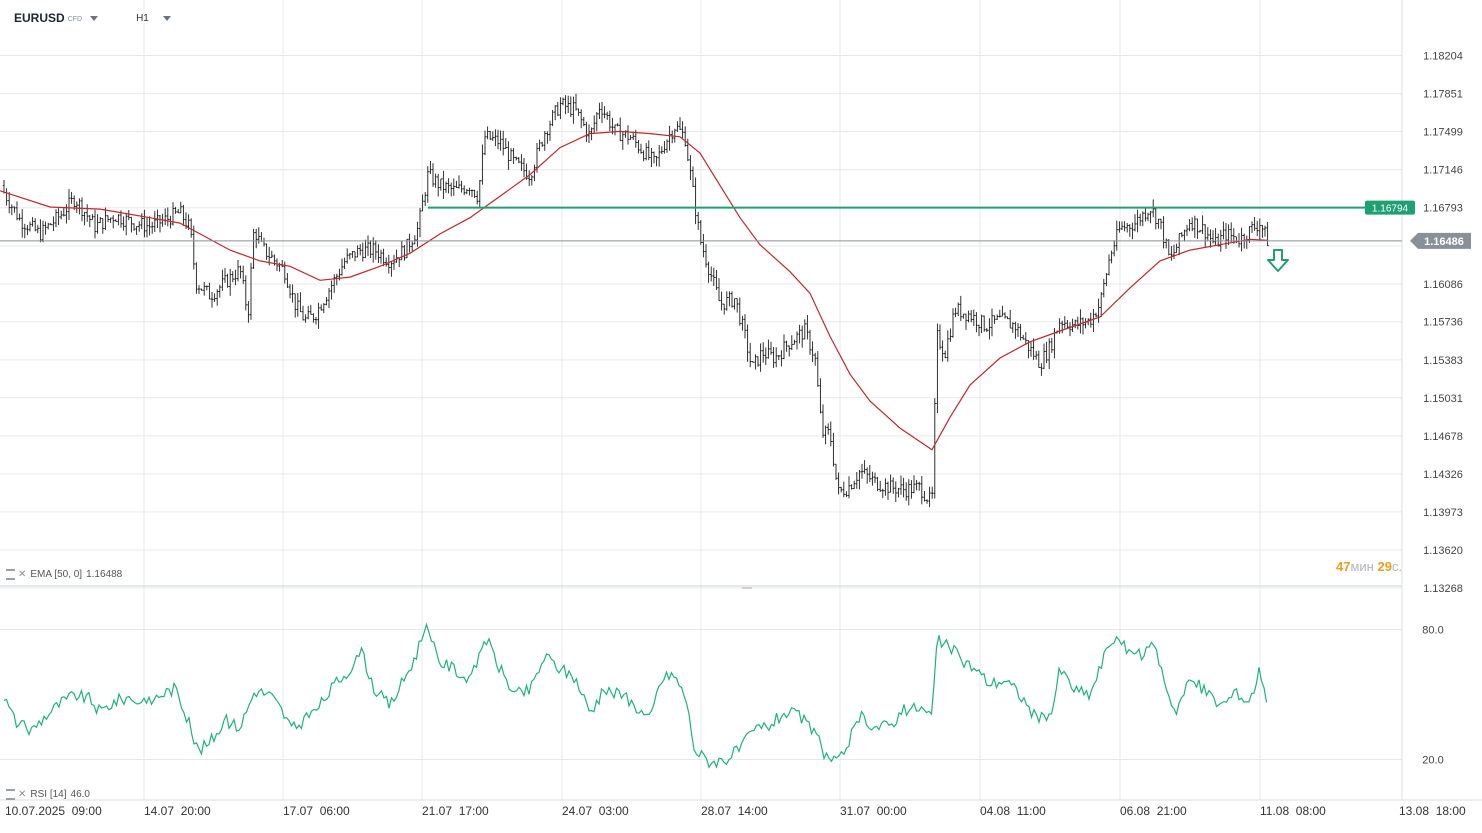  What do you see at coordinates (873, 811) in the screenshot?
I see `time-tick-label: 31.07 00:00` at bounding box center [873, 811].